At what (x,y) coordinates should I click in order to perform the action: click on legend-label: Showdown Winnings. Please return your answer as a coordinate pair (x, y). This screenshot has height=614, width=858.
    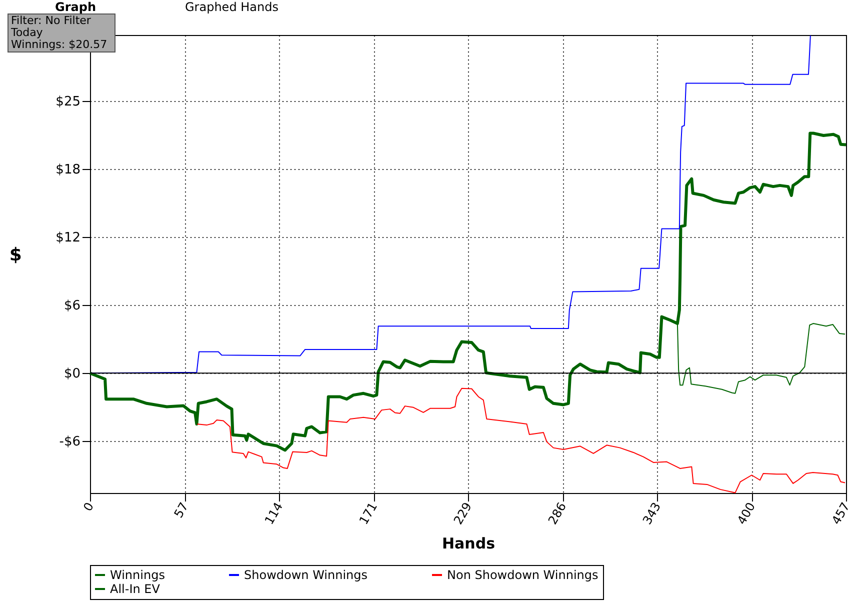
    Looking at the image, I should click on (306, 575).